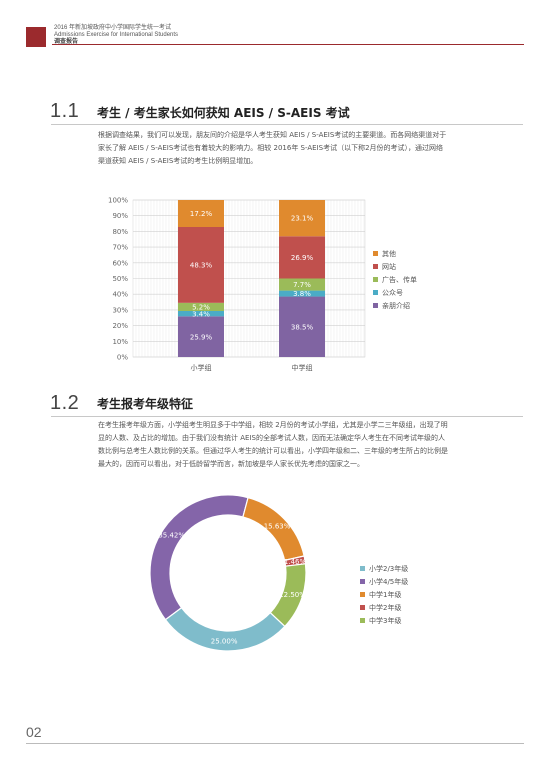  Describe the element at coordinates (275, 743) in the screenshot. I see `footer-rule` at that location.